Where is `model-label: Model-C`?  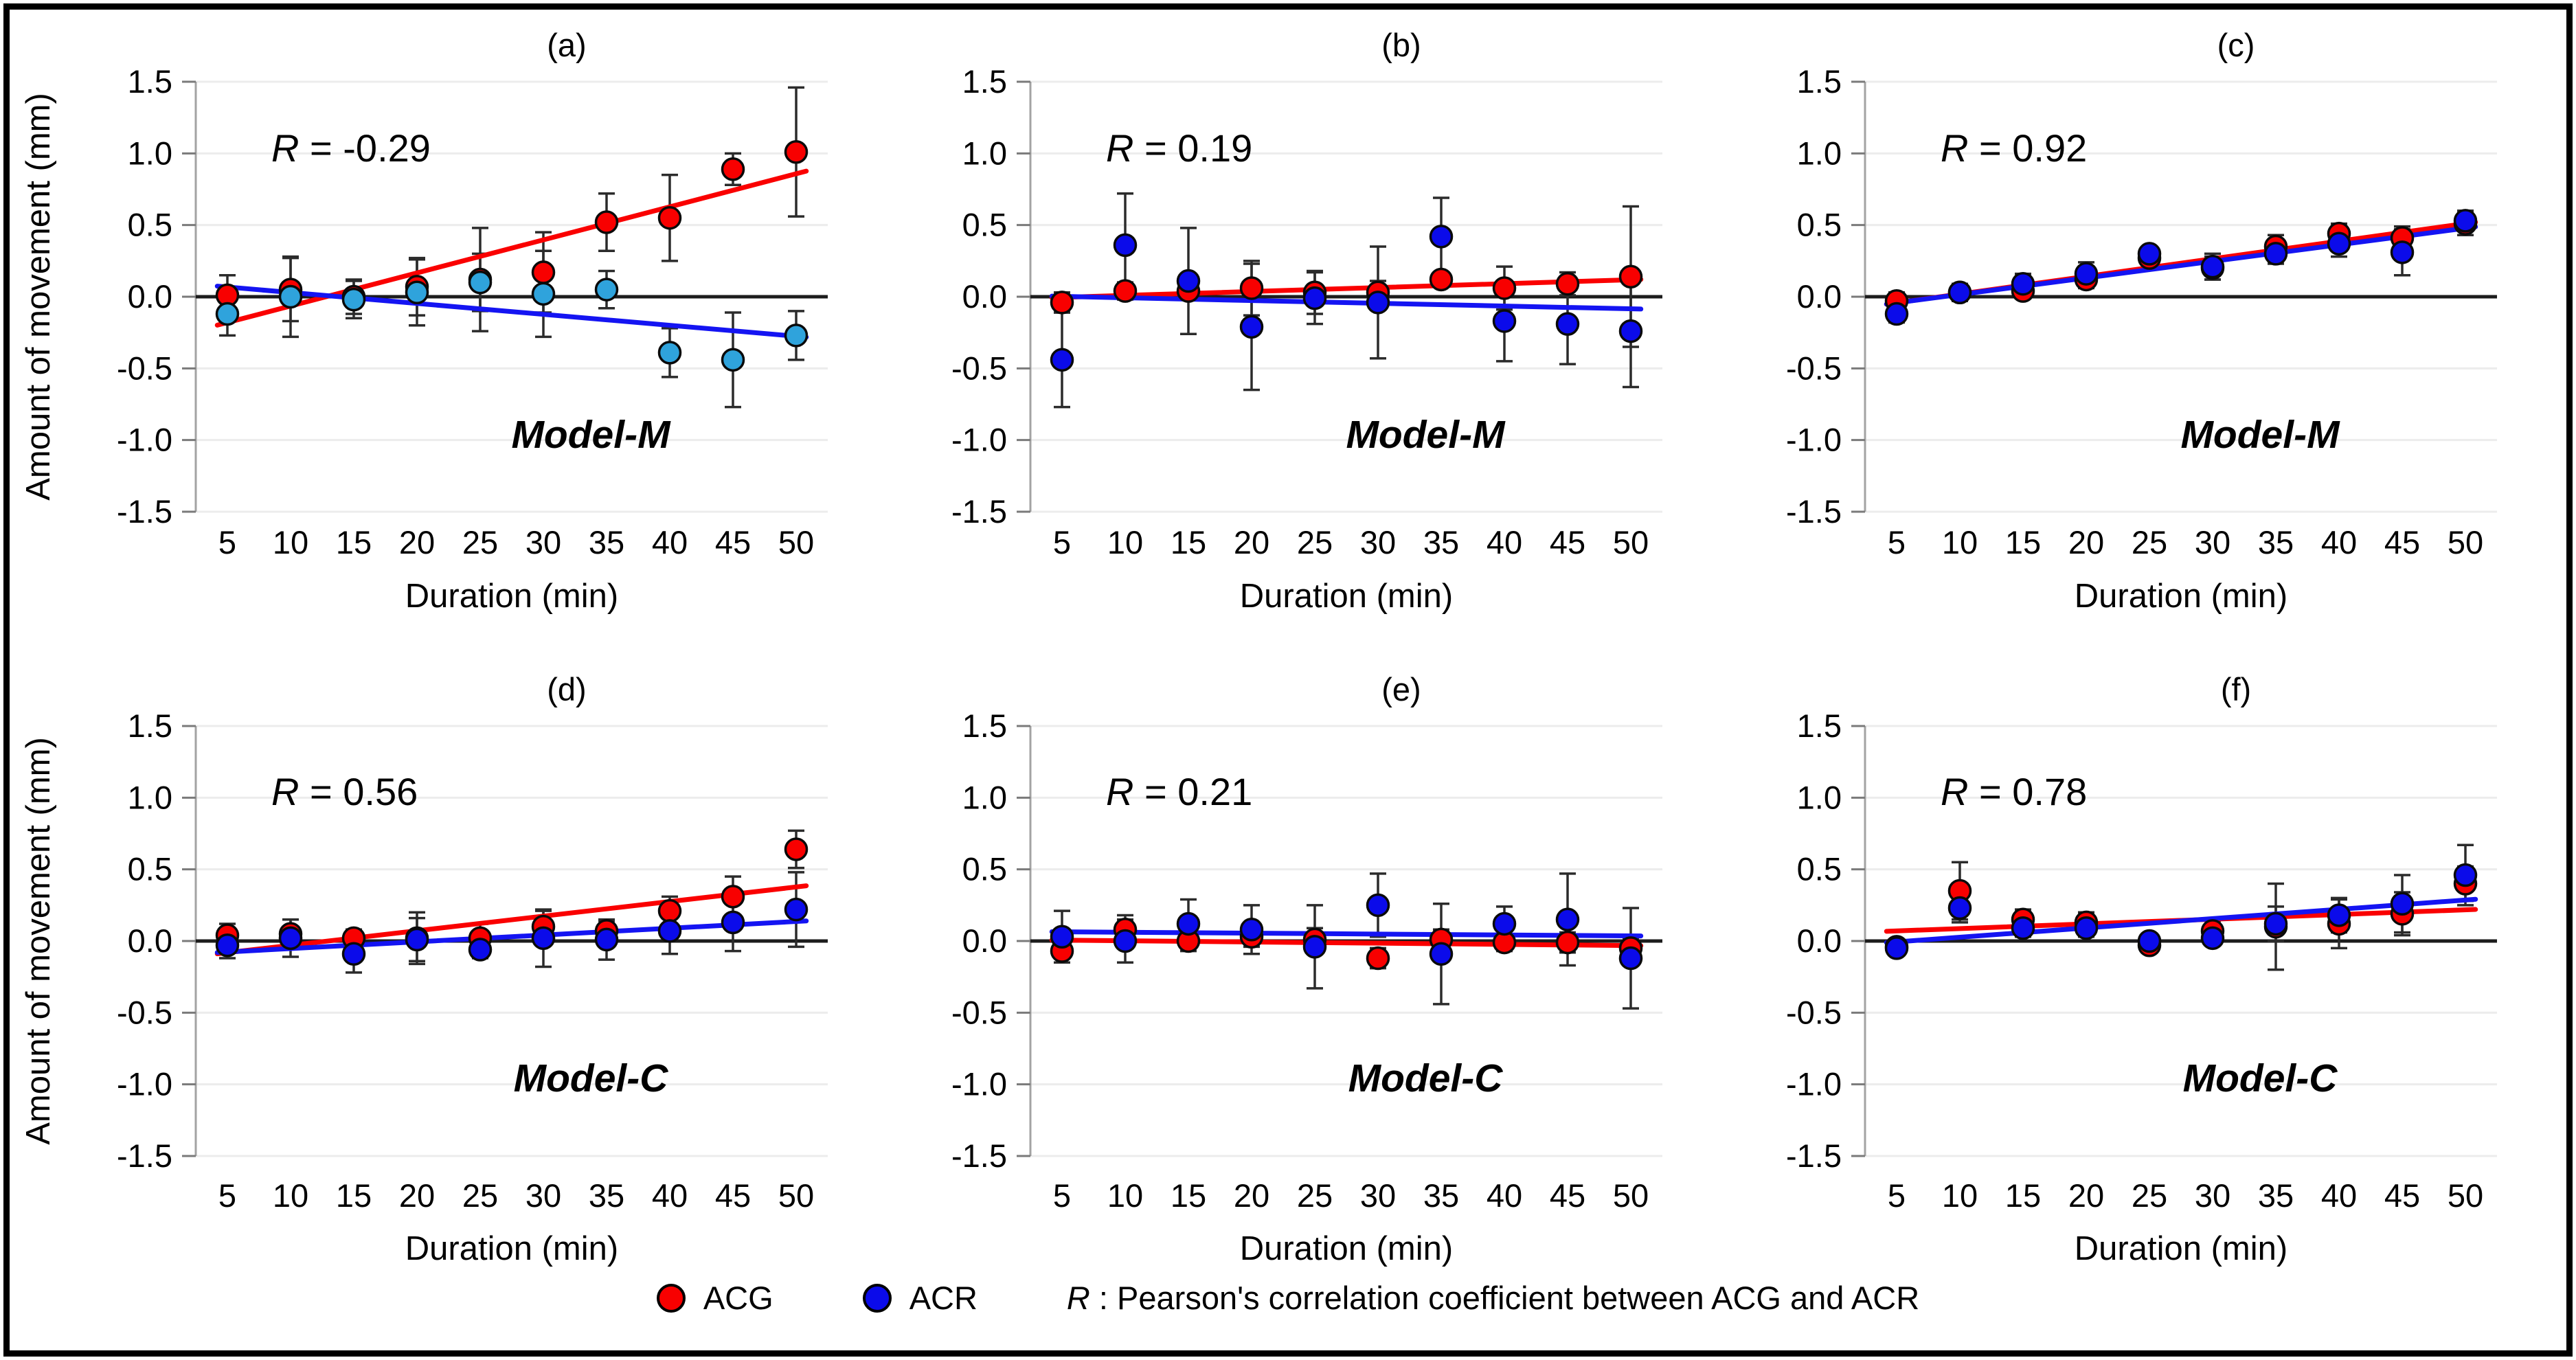 model-label: Model-C is located at coordinates (591, 1078).